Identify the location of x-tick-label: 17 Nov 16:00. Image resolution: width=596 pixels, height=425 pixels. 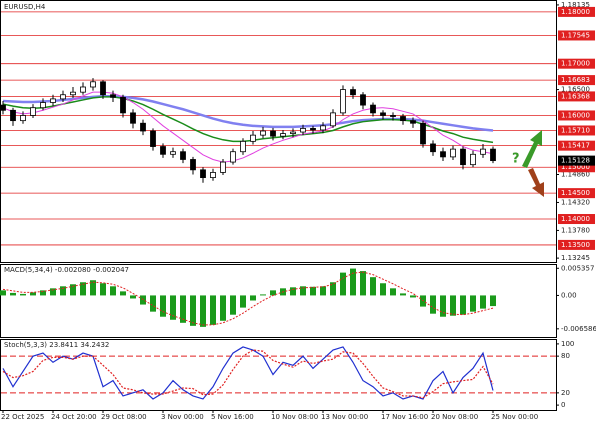
(404, 417).